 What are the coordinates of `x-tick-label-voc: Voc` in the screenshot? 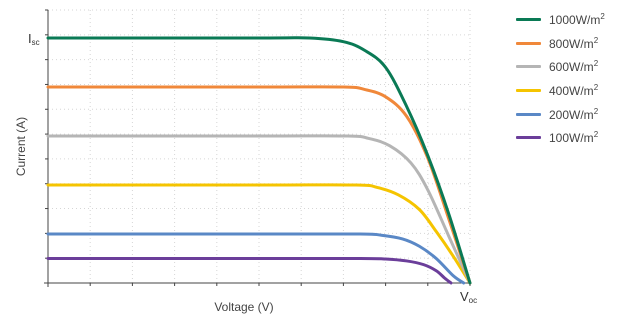 It's located at (468, 297).